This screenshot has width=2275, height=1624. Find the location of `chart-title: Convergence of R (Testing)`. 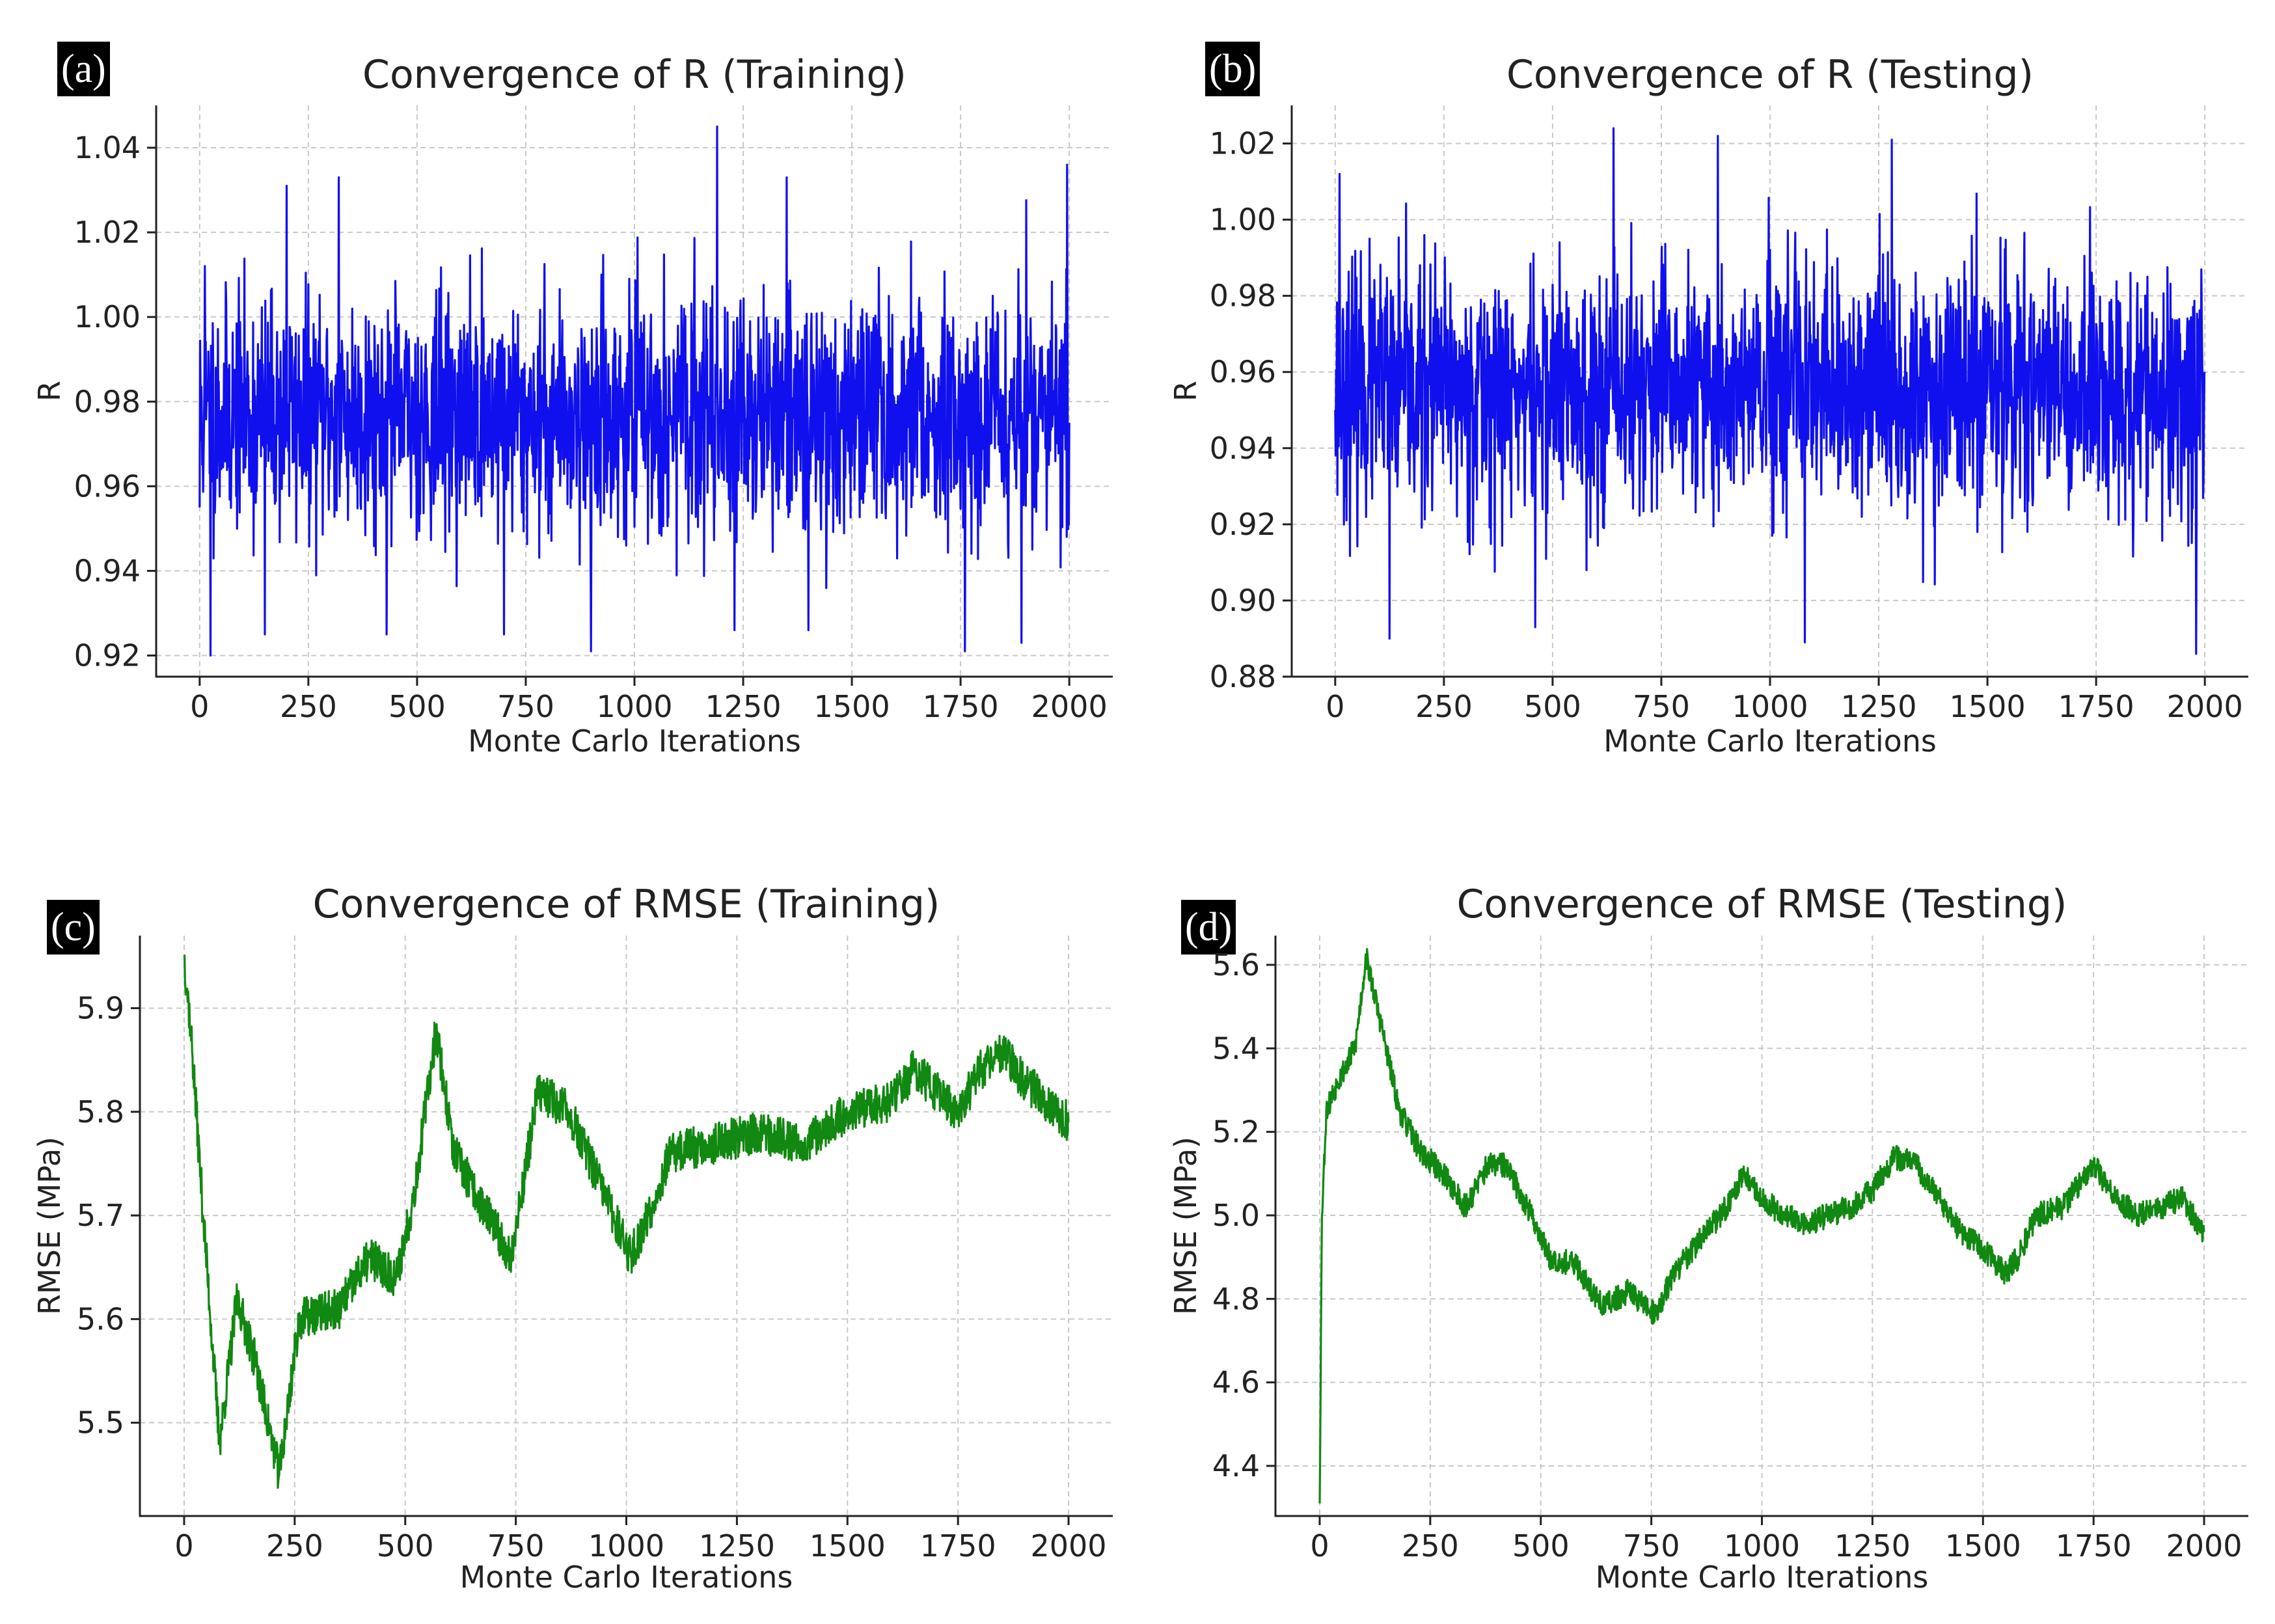

chart-title: Convergence of R (Testing) is located at coordinates (1770, 75).